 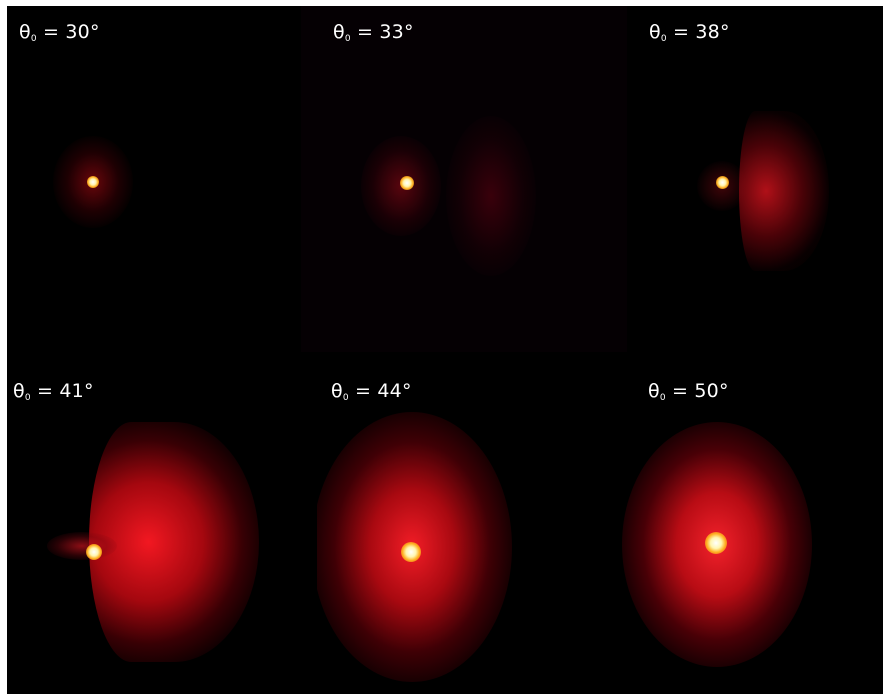 I want to click on angle-label: θ0 = 41°, so click(x=53, y=391).